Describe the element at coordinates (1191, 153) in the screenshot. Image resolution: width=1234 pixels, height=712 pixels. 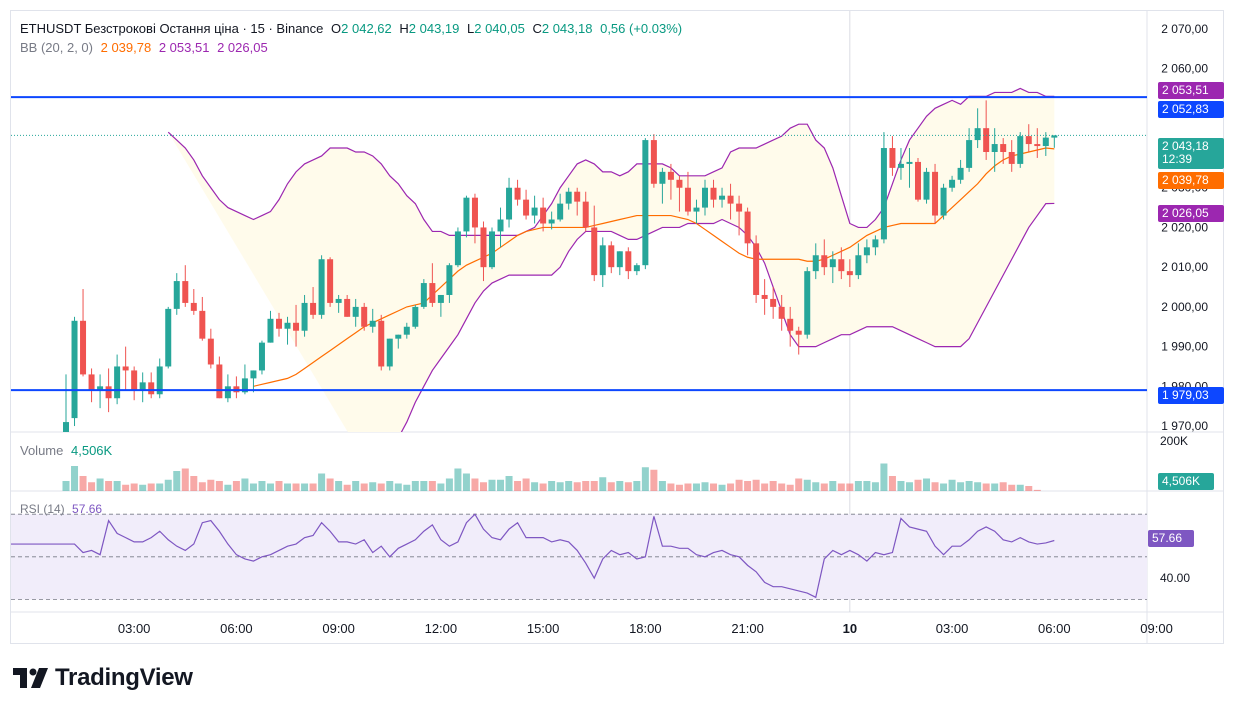
I see `last-price-tag: 2 043,18 12:39` at that location.